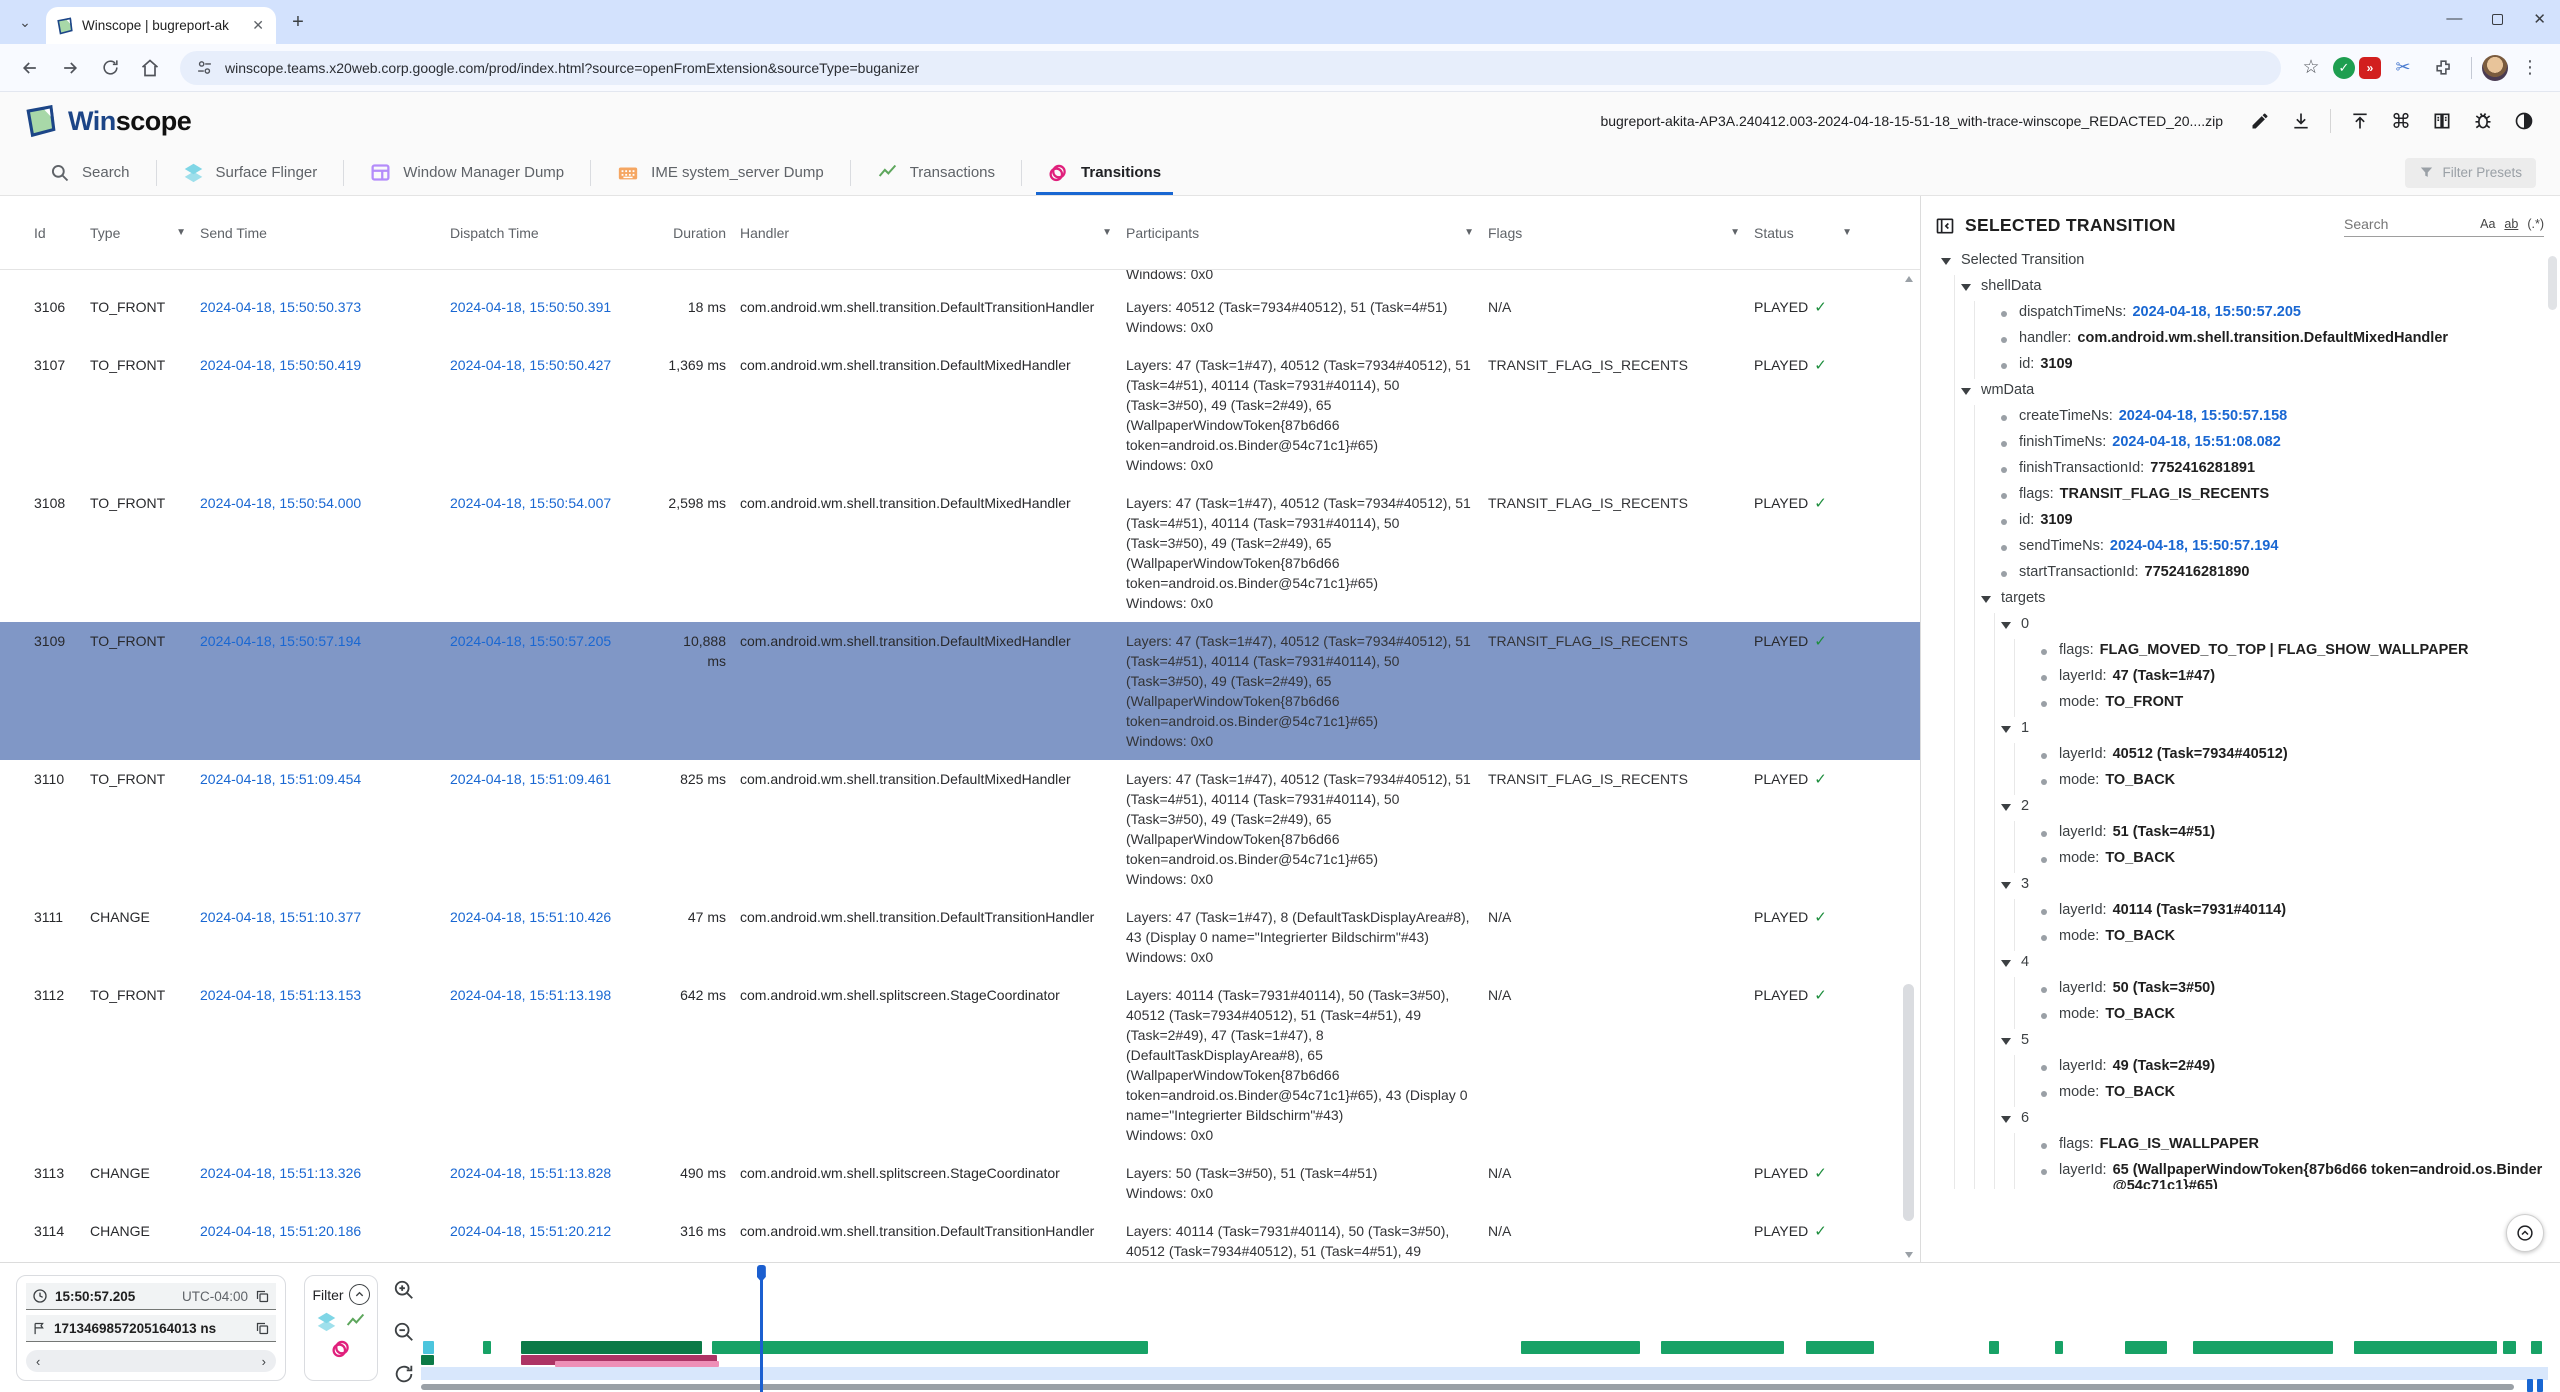  I want to click on home-icon, so click(150, 68).